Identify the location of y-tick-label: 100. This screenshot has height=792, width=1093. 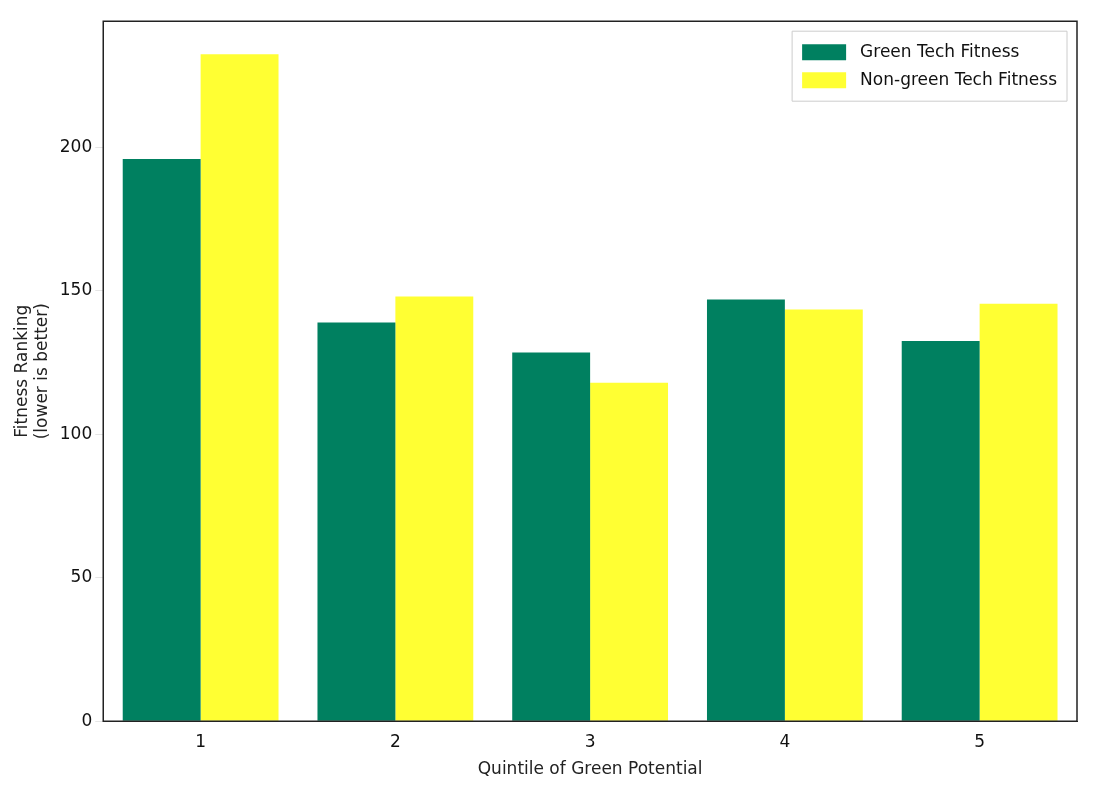
(76, 432).